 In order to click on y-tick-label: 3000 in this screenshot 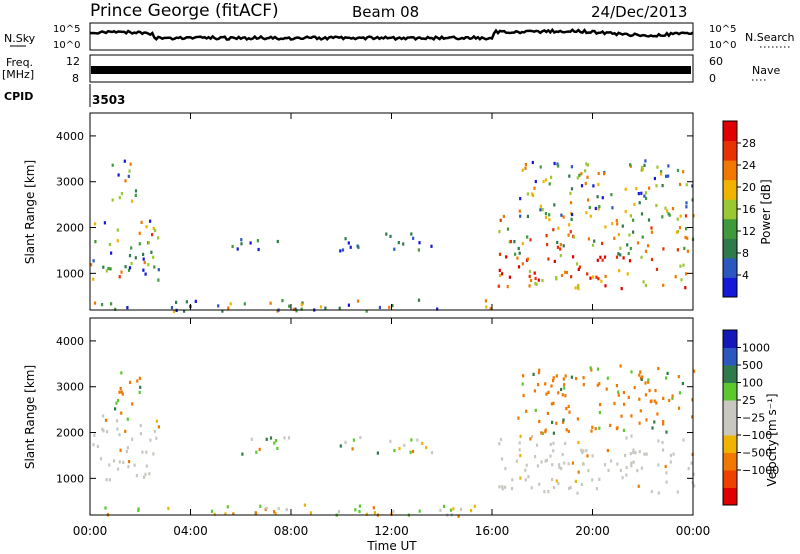, I will do `click(70, 387)`.